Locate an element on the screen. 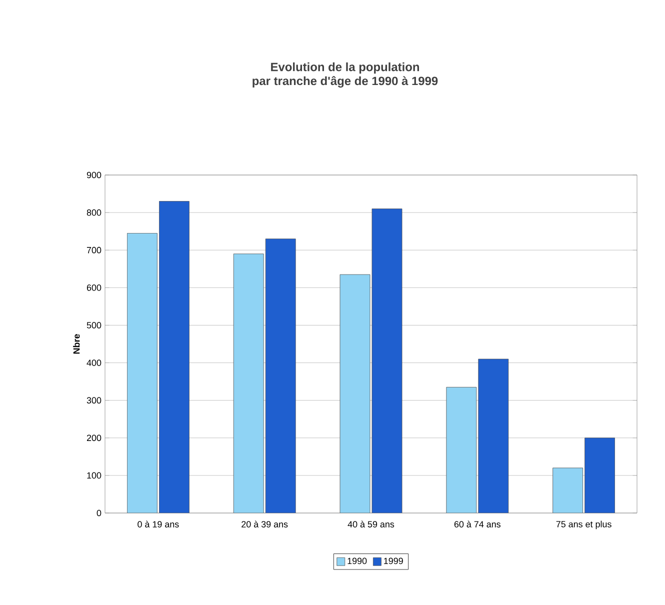 This screenshot has width=665, height=605. y-tick-label: 200 is located at coordinates (94, 438).